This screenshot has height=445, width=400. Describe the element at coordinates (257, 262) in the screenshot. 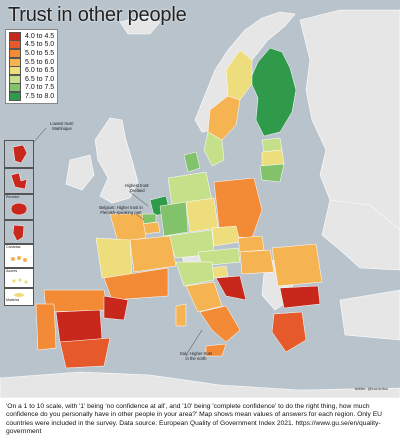

I see `region-hungary` at that location.